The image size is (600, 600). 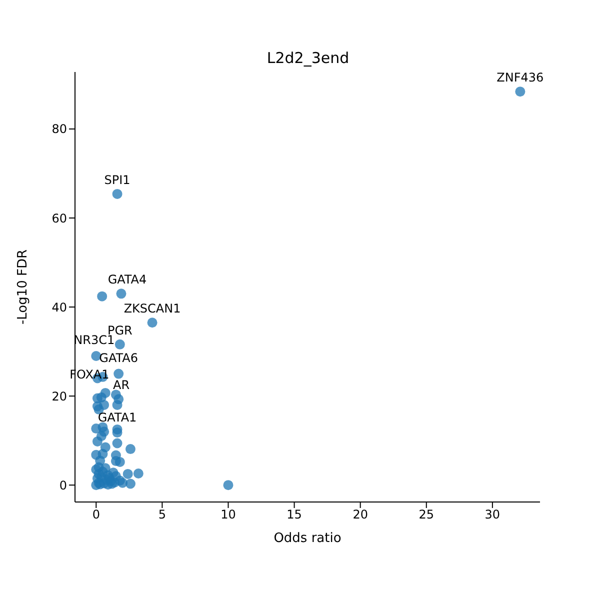 I want to click on chart-title: L2d2_3end, so click(x=308, y=58).